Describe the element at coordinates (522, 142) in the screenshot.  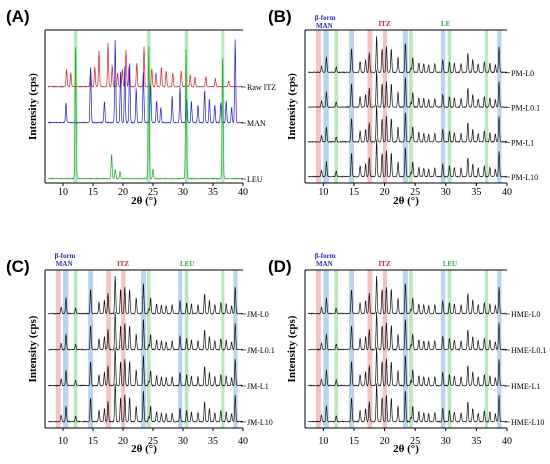
I see `trace-label: PM-L1` at that location.